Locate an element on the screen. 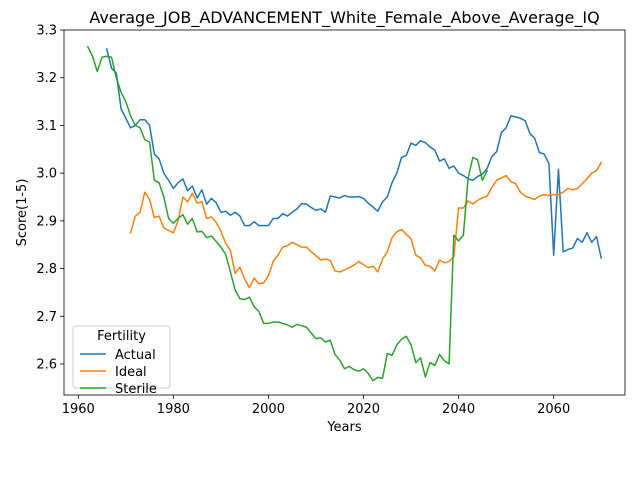 This screenshot has width=640, height=480. legend-label-sterile: Sterile is located at coordinates (136, 389).